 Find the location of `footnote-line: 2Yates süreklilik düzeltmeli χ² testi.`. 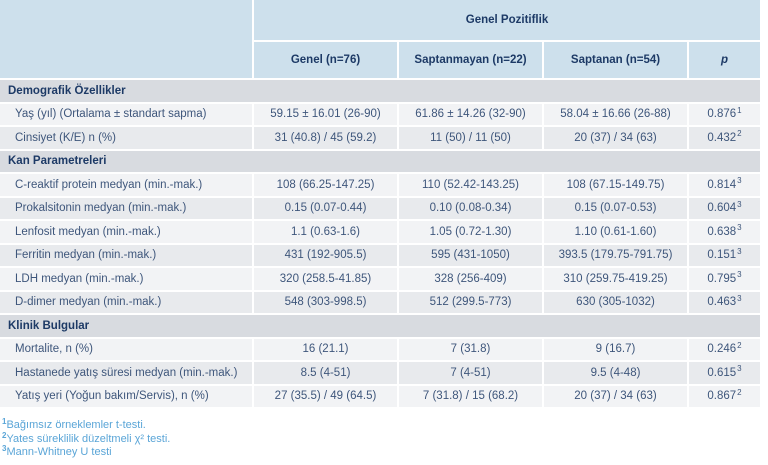

footnote-line: 2Yates süreklilik düzeltmeli χ² testi. is located at coordinates (385, 438).